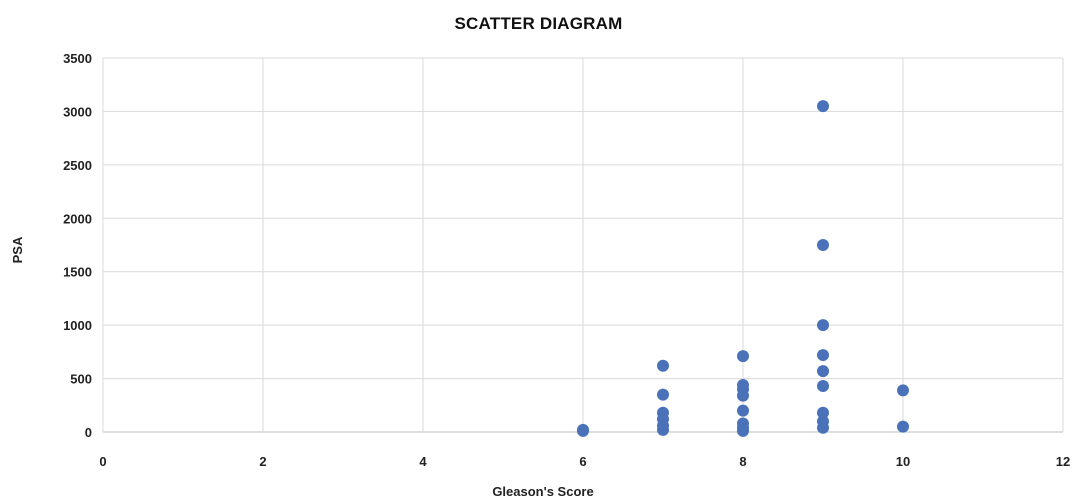 Image resolution: width=1077 pixels, height=502 pixels. What do you see at coordinates (77, 218) in the screenshot?
I see `y-tick-label: 2000` at bounding box center [77, 218].